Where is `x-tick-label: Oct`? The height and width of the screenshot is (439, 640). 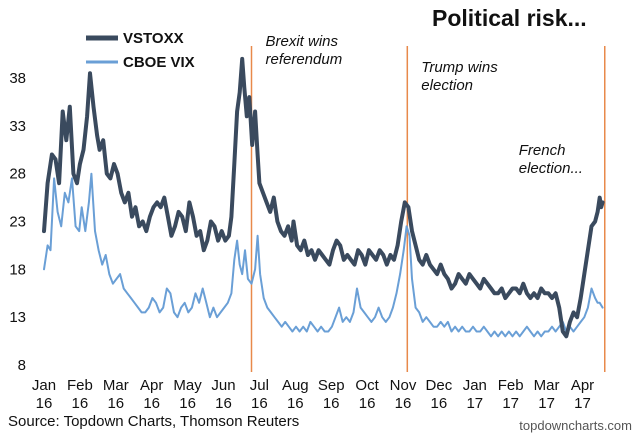
x-tick-label: Oct is located at coordinates (367, 385).